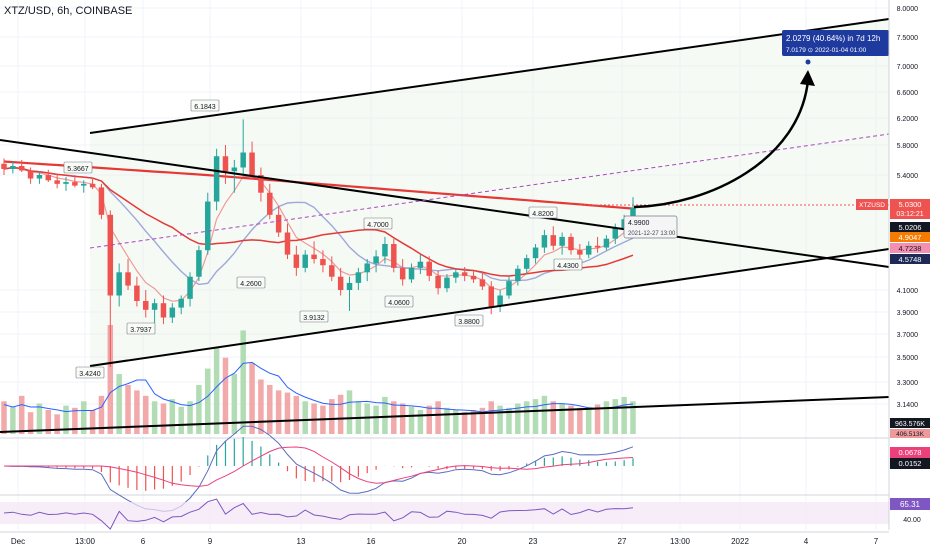  I want to click on price-tick-5: 5.8000, so click(908, 146).